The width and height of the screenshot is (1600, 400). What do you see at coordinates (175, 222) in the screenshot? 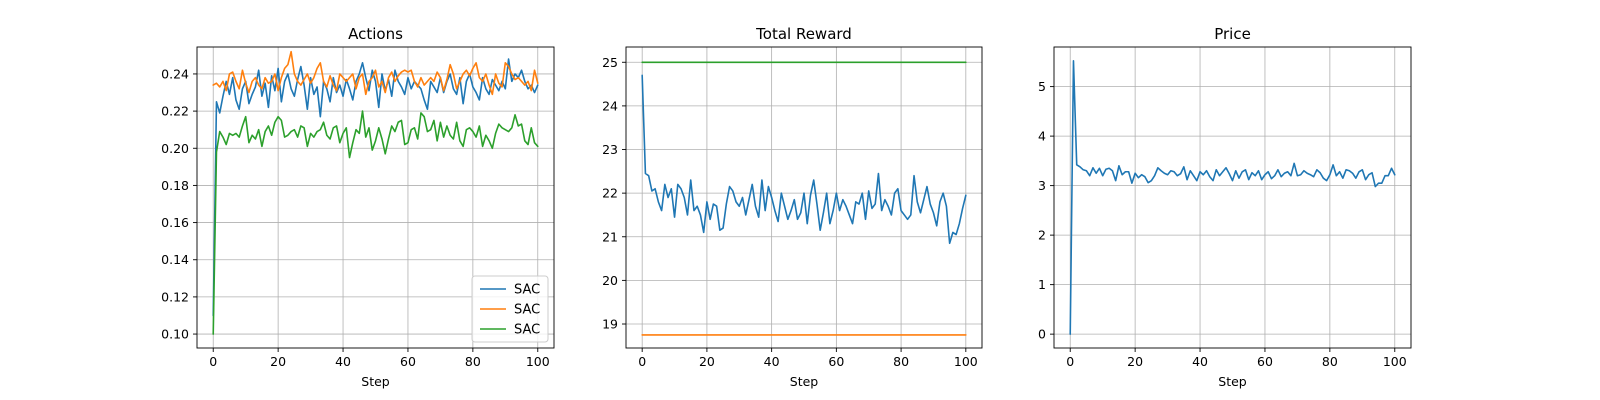
I see `y-tick-label: 0.16` at bounding box center [175, 222].